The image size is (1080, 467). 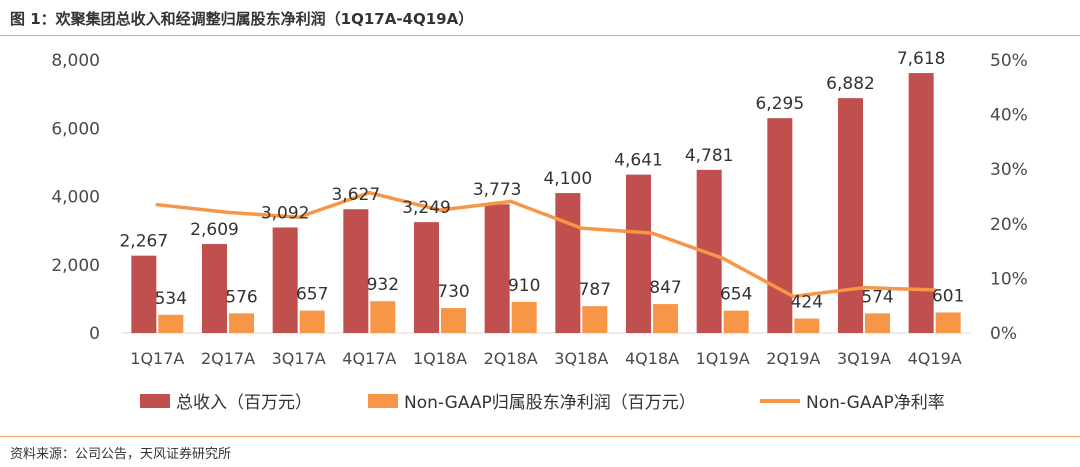 What do you see at coordinates (864, 358) in the screenshot?
I see `x-axis-tick-label: 3Q19A` at bounding box center [864, 358].